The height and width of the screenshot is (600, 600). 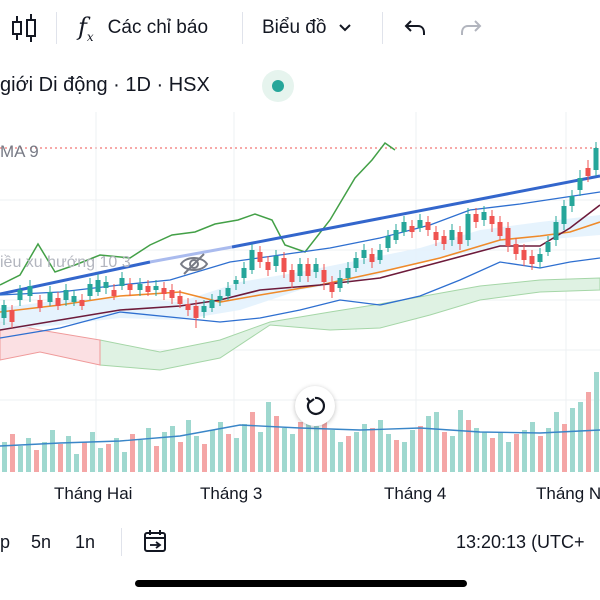 What do you see at coordinates (278, 86) in the screenshot?
I see `market-status-dot` at bounding box center [278, 86].